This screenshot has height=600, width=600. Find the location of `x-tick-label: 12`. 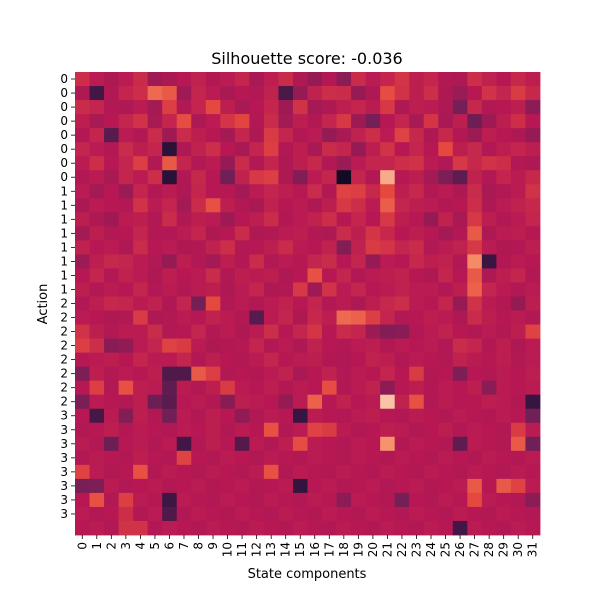

x-tick-label: 12 is located at coordinates (257, 549).